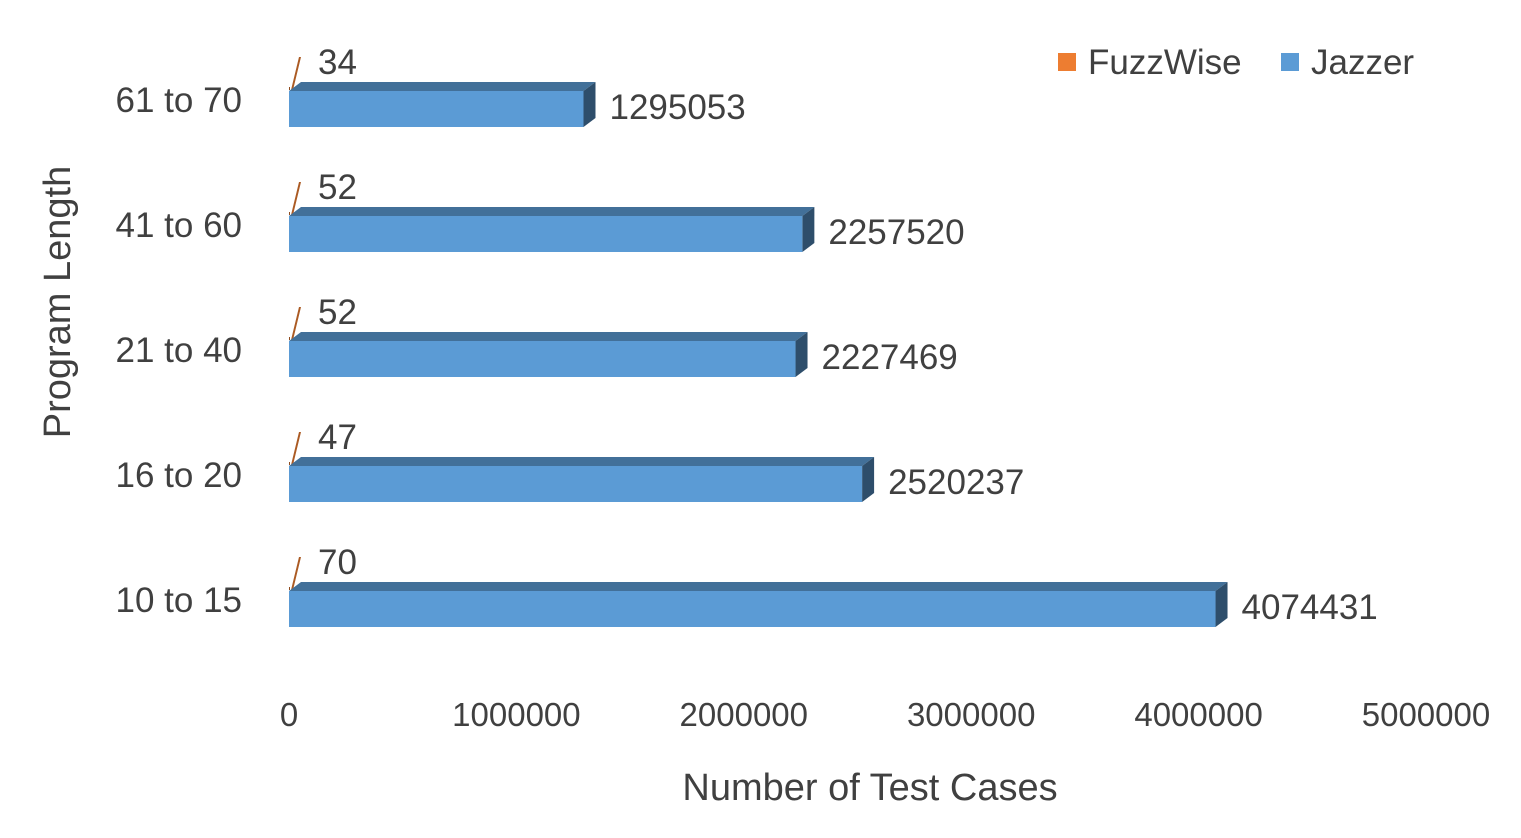 The width and height of the screenshot is (1521, 838). Describe the element at coordinates (956, 482) in the screenshot. I see `jazzer-value-label-16-to-20: 2520237` at that location.